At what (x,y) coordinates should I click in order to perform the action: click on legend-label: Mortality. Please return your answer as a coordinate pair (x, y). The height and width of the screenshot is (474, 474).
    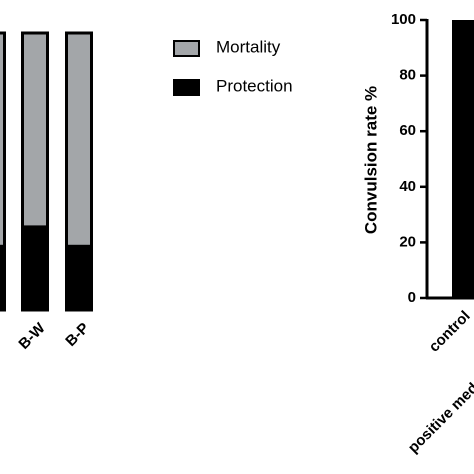
    Looking at the image, I should click on (248, 46).